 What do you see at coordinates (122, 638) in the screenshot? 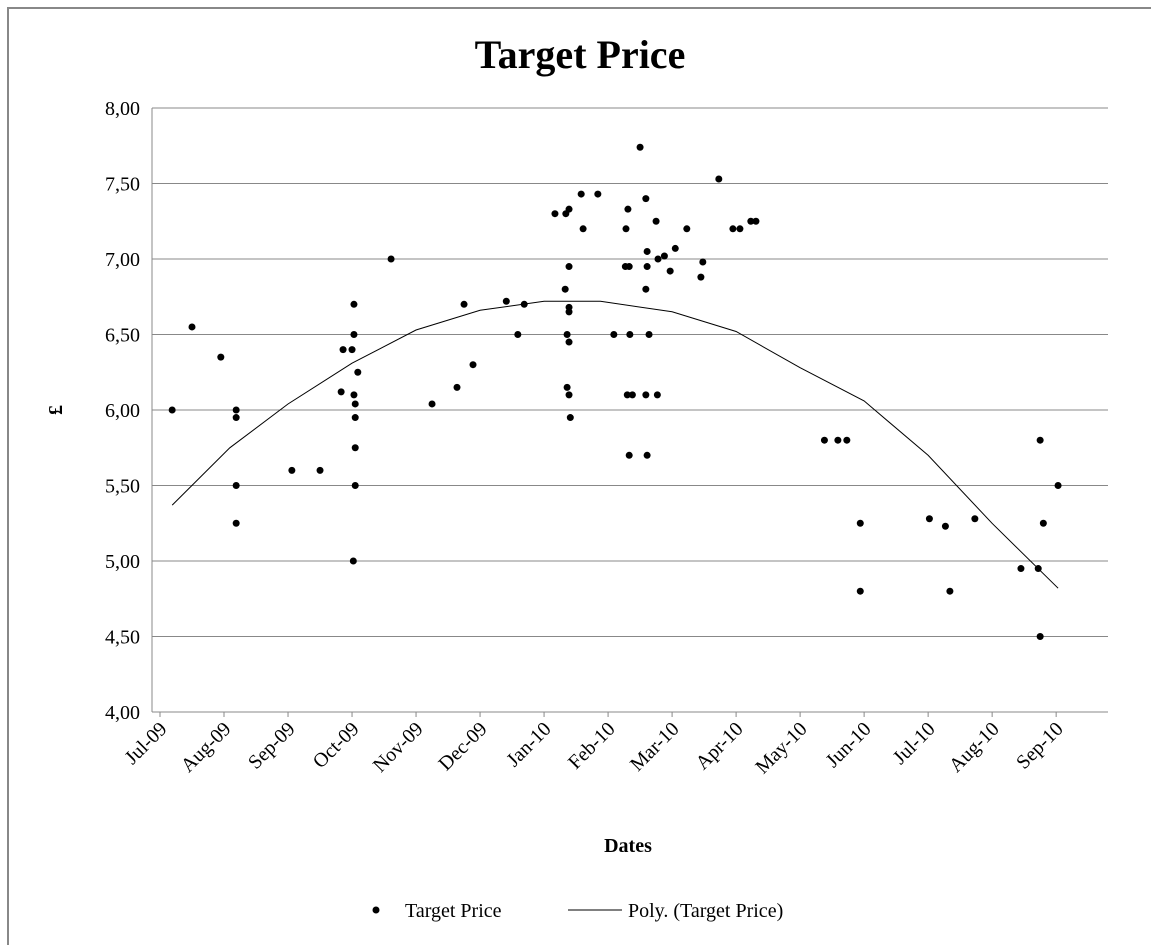
I see `y-tick-label: 4,50` at bounding box center [122, 638].